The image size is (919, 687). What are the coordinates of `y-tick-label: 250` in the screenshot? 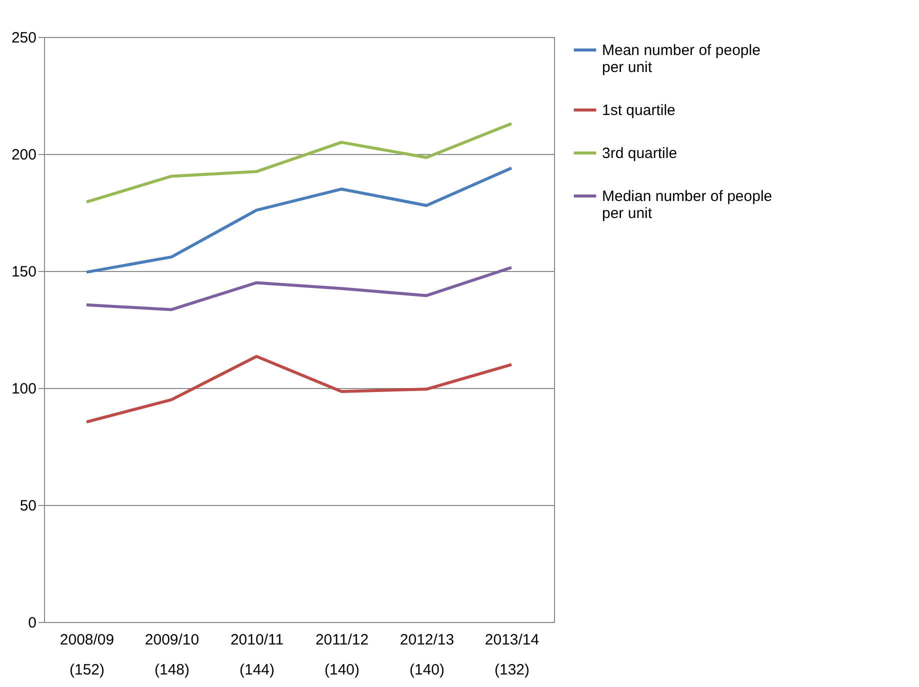 It's located at (23, 38).